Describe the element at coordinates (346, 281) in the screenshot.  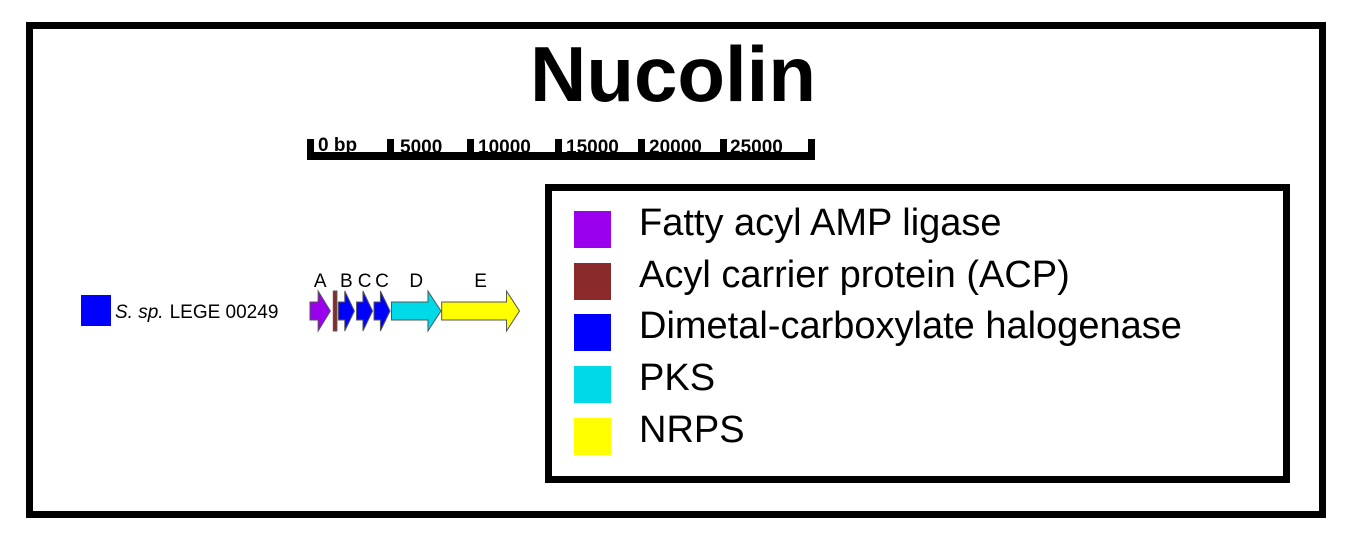
I see `gene-label: B` at that location.